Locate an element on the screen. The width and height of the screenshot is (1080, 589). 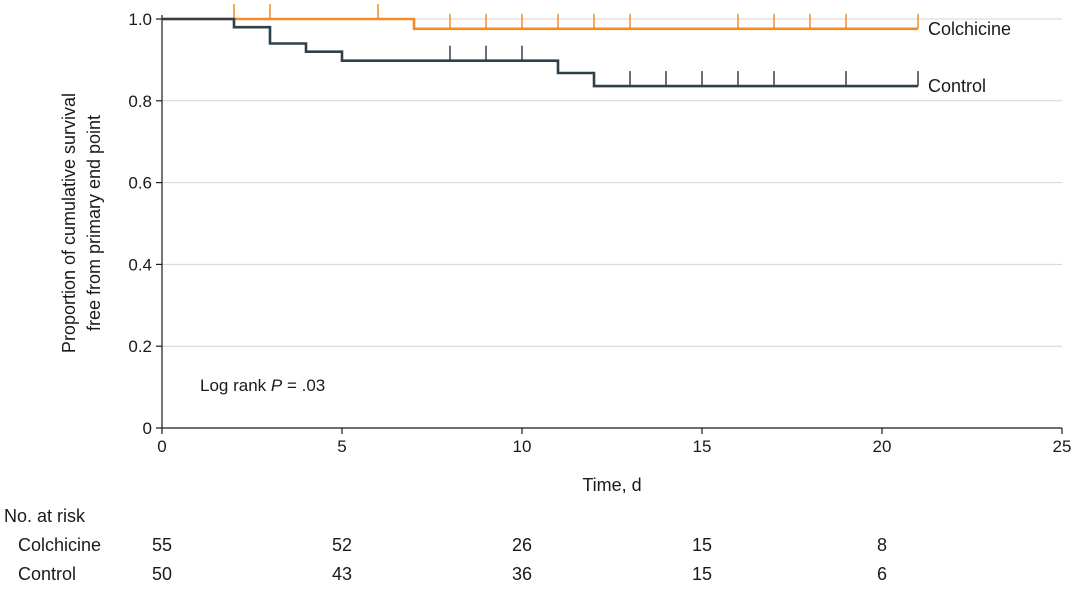
series-label-control: Control is located at coordinates (957, 86).